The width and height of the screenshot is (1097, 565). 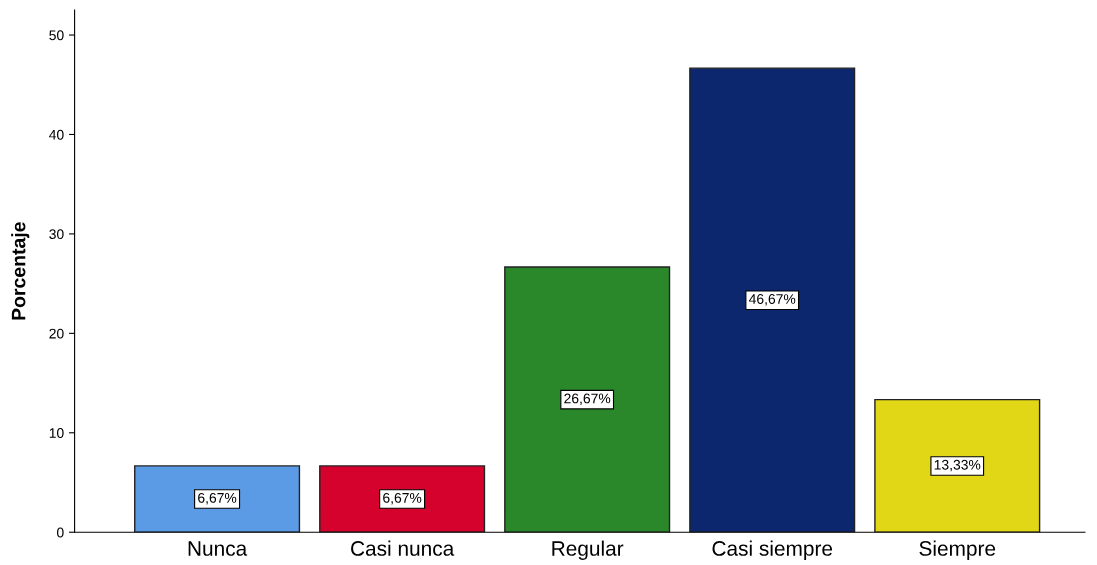 What do you see at coordinates (403, 548) in the screenshot?
I see `x-tick-label: Casi nunca` at bounding box center [403, 548].